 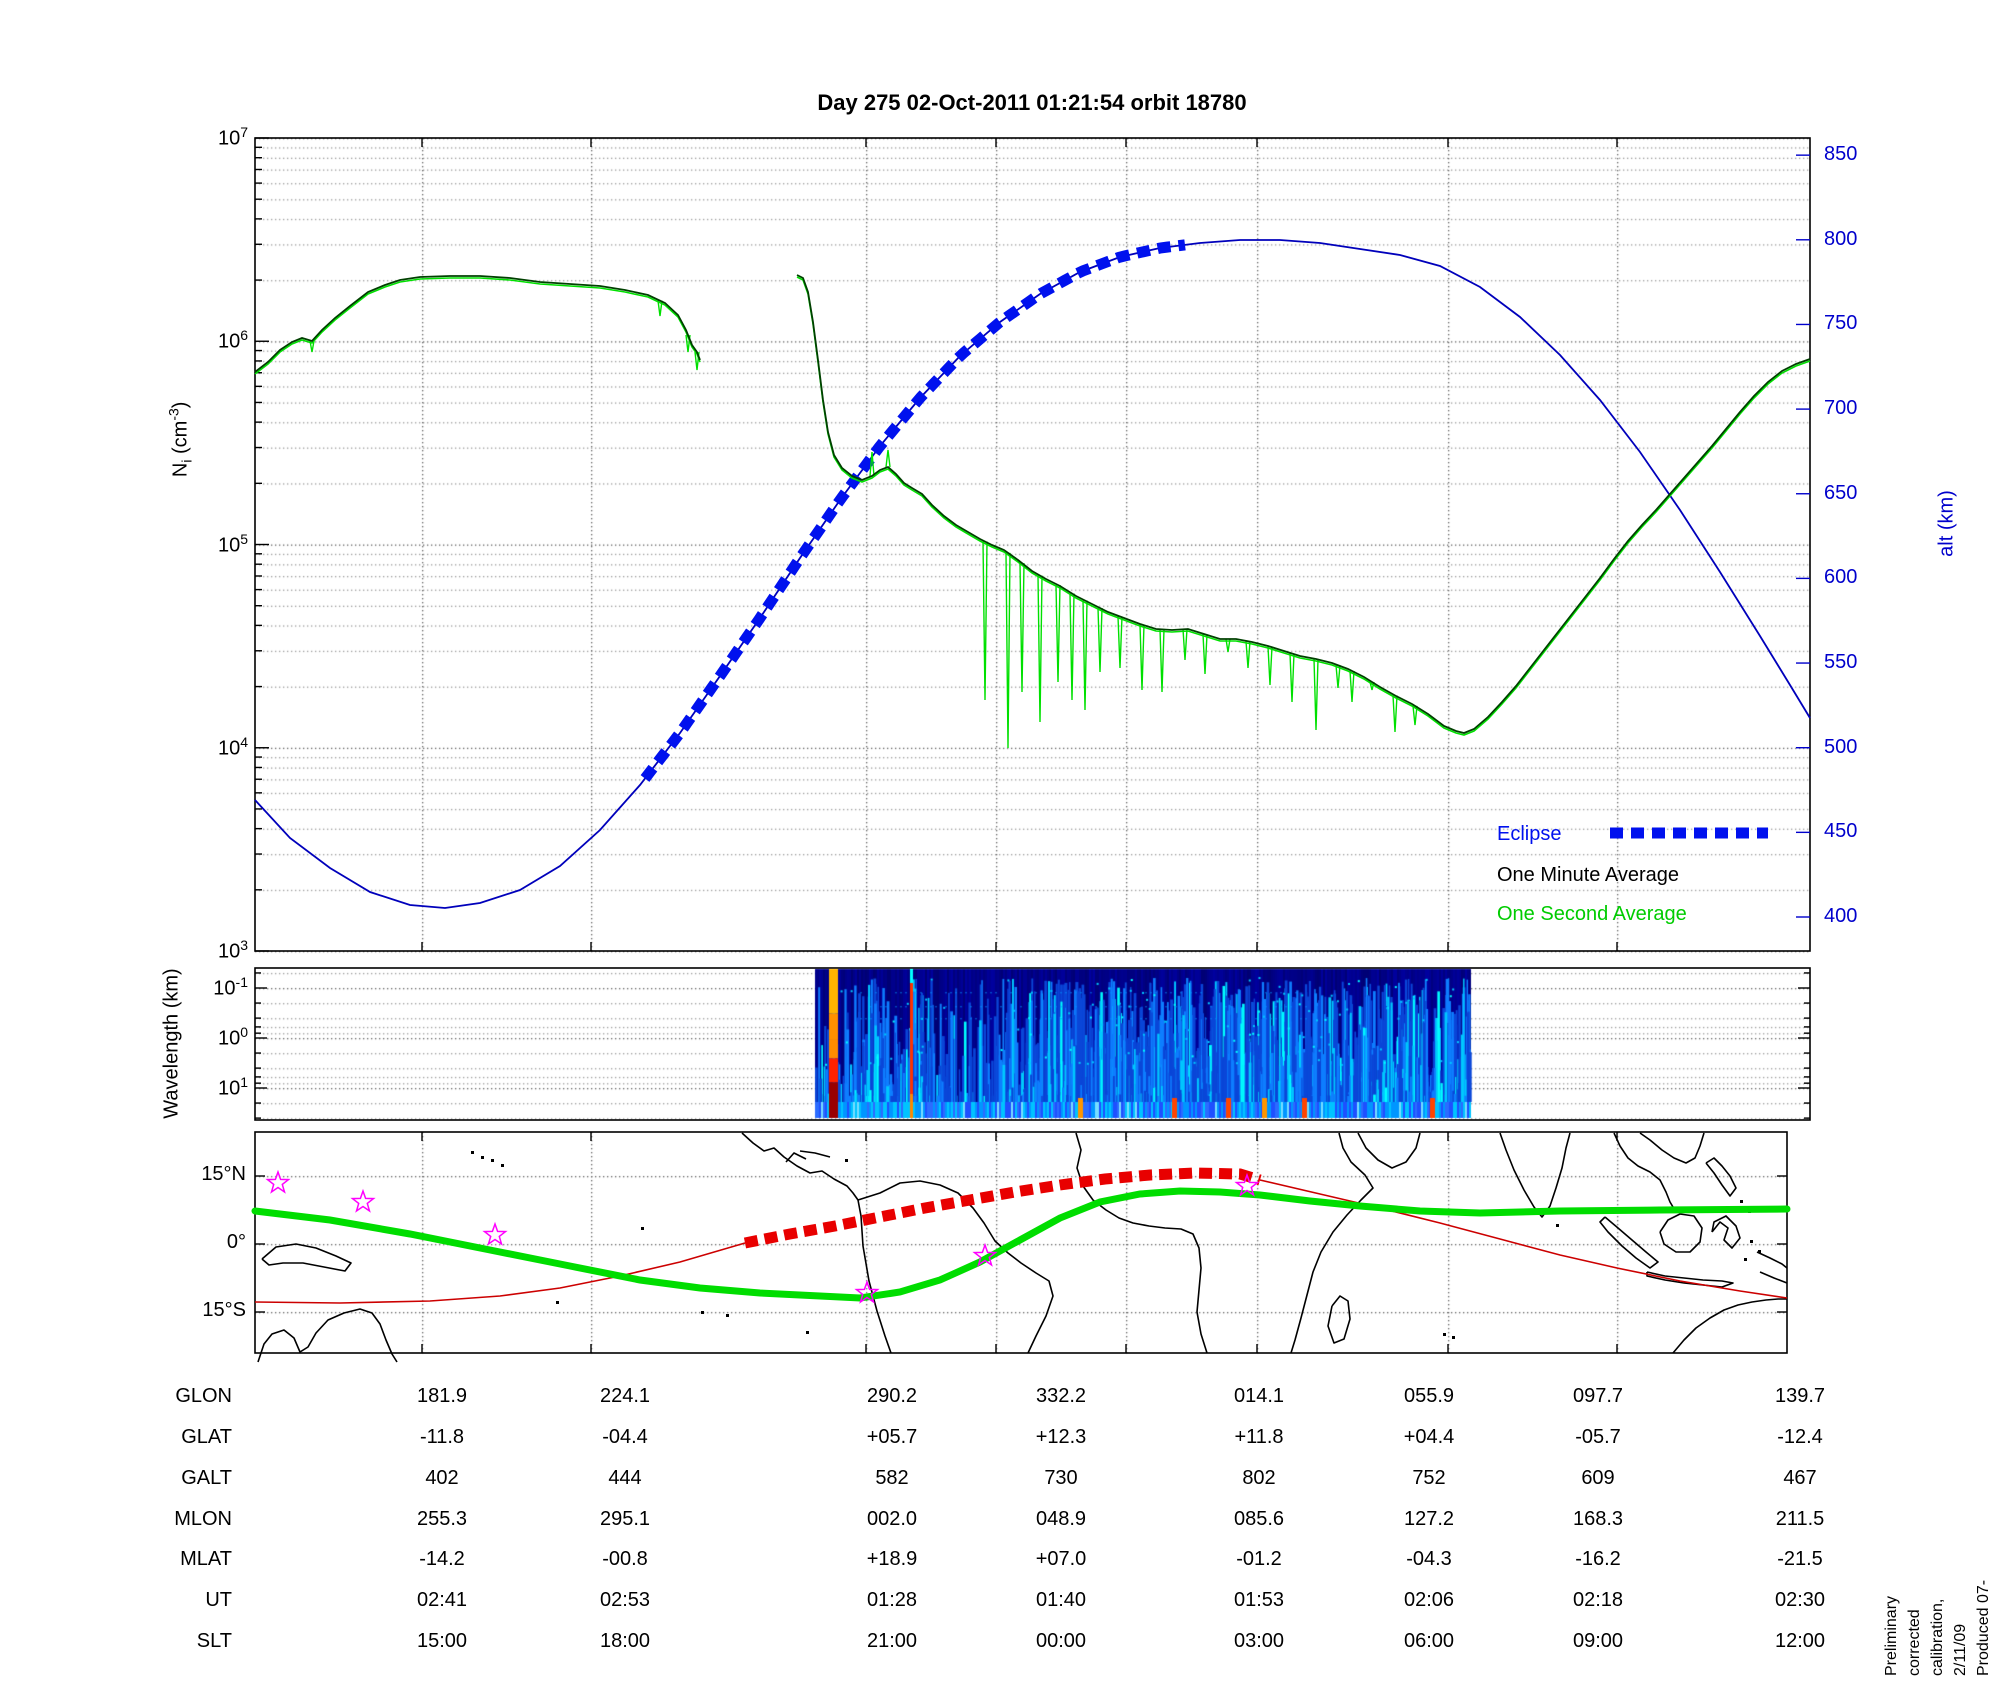 What do you see at coordinates (1061, 1478) in the screenshot?
I see `table-cell-galt-4: 730` at bounding box center [1061, 1478].